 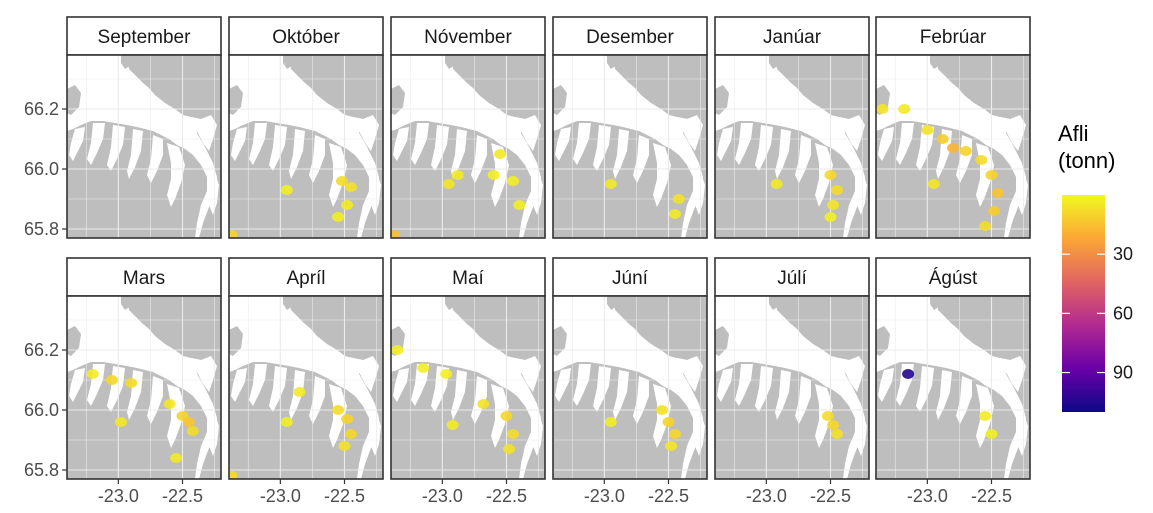 I want to click on facet-label: September, so click(x=145, y=37).